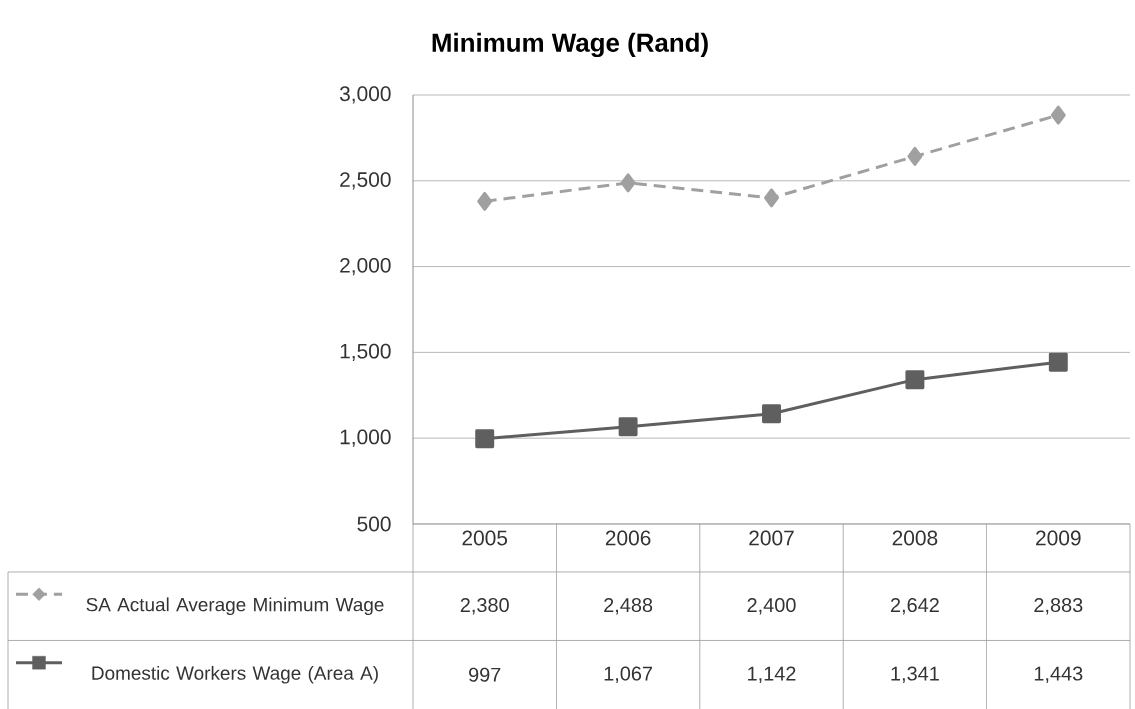  What do you see at coordinates (771, 606) in the screenshot?
I see `data-label: 2,400` at bounding box center [771, 606].